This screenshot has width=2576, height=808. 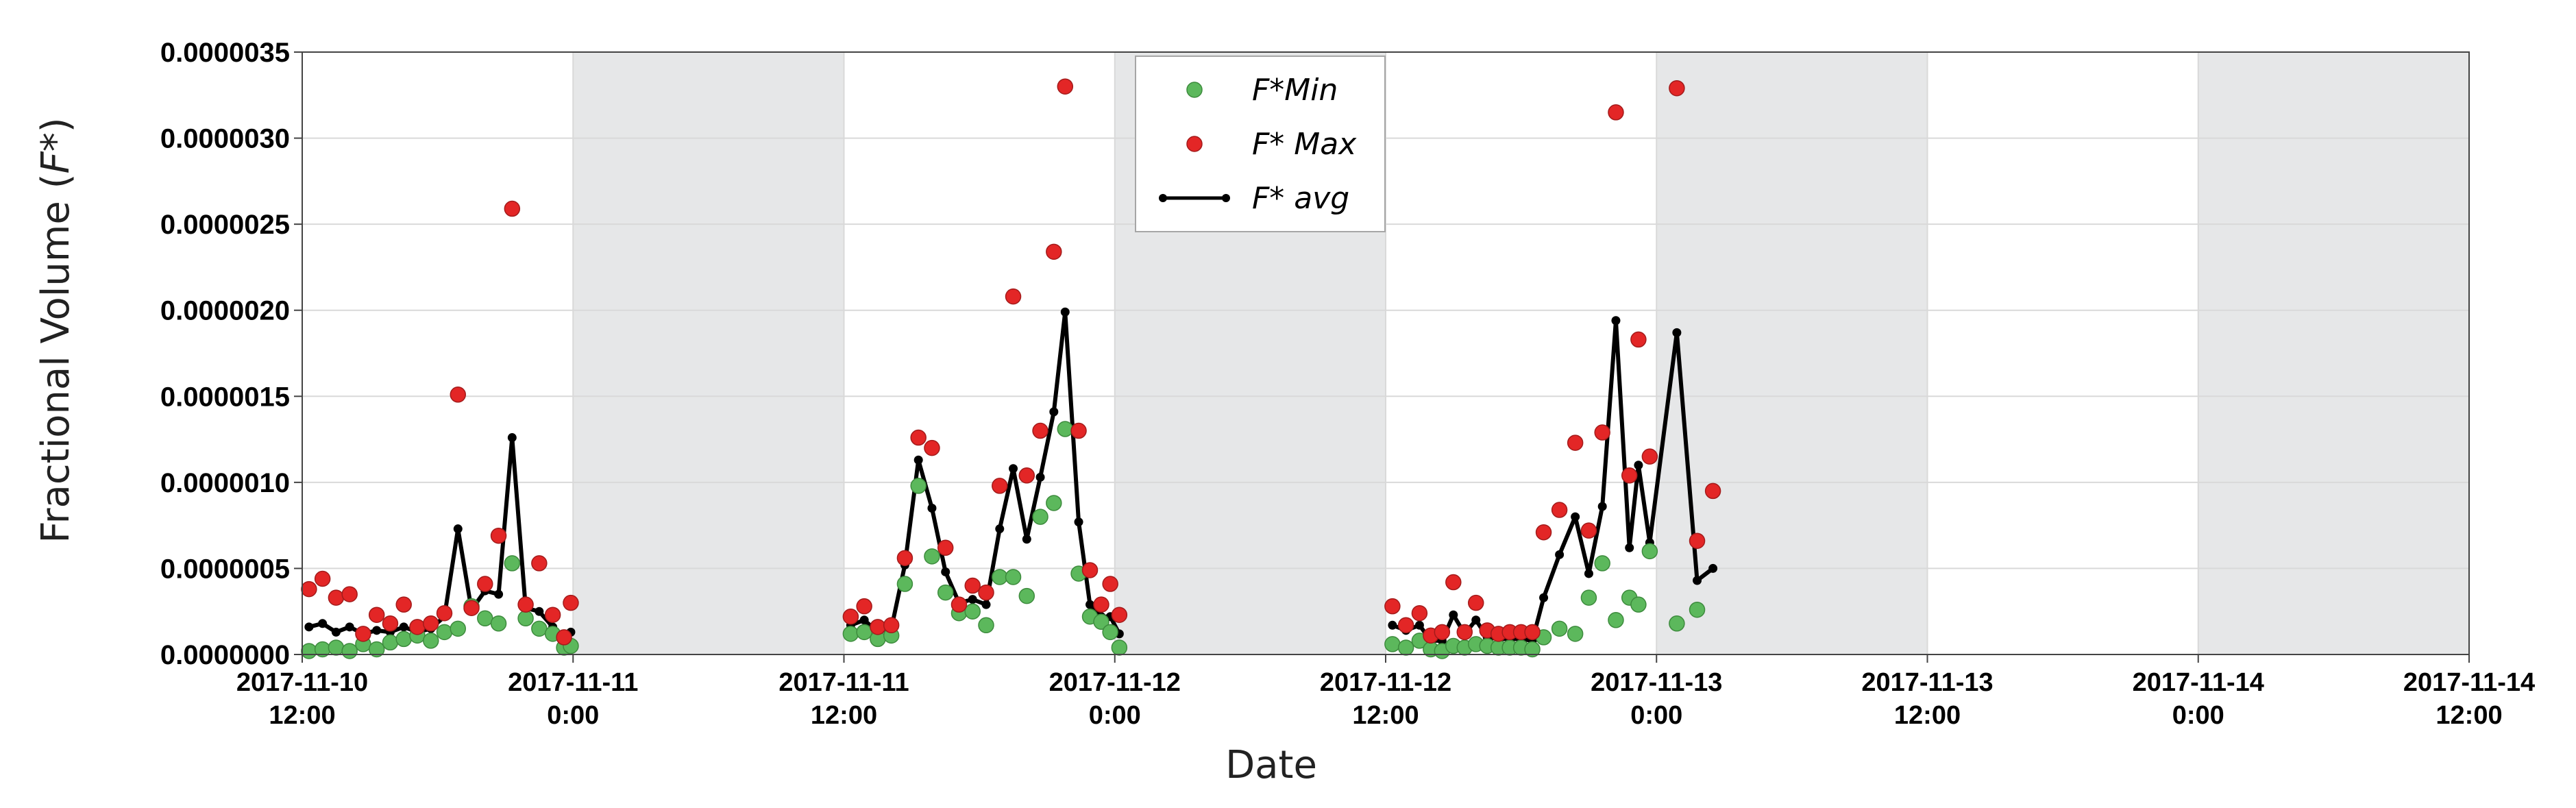 What do you see at coordinates (1295, 90) in the screenshot?
I see `legend-min-label: F*Min` at bounding box center [1295, 90].